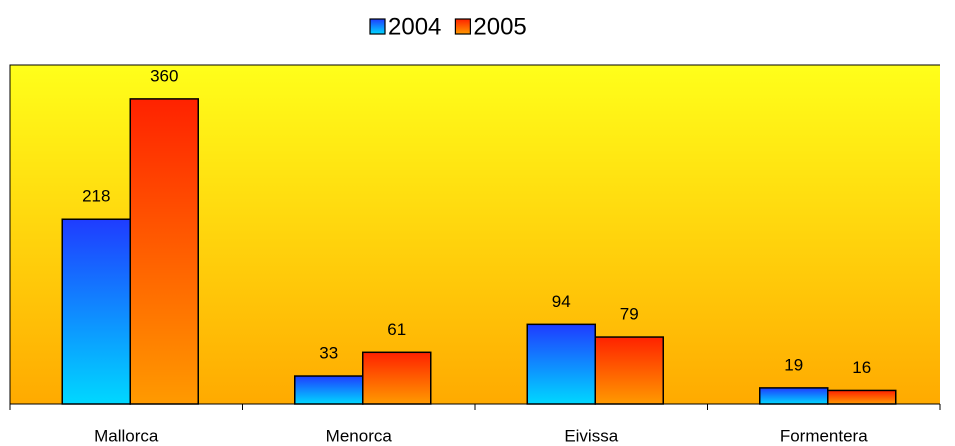 The height and width of the screenshot is (446, 955). Describe the element at coordinates (164, 75) in the screenshot. I see `data-label: 360` at that location.